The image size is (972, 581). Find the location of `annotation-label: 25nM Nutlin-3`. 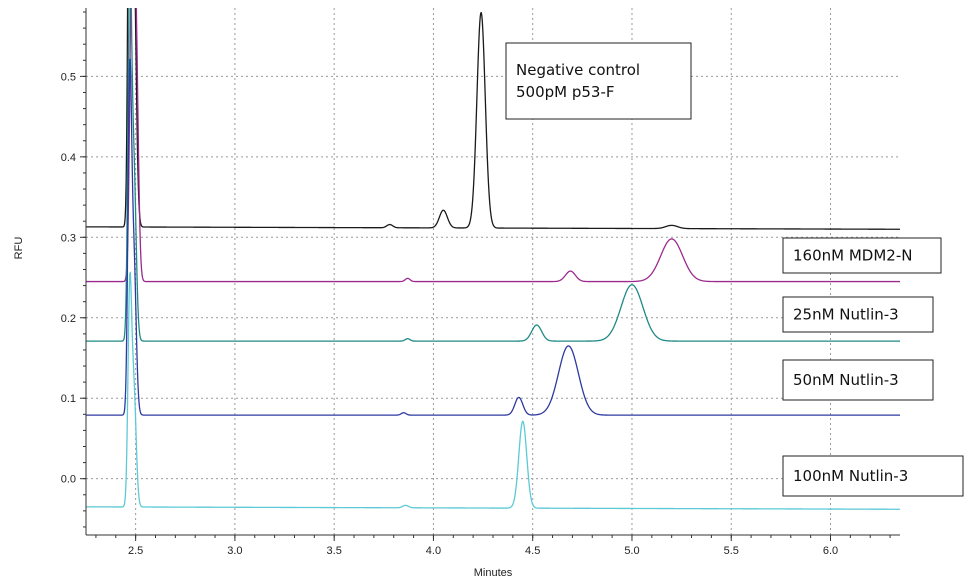

annotation-label: 25nM Nutlin-3 is located at coordinates (846, 315).